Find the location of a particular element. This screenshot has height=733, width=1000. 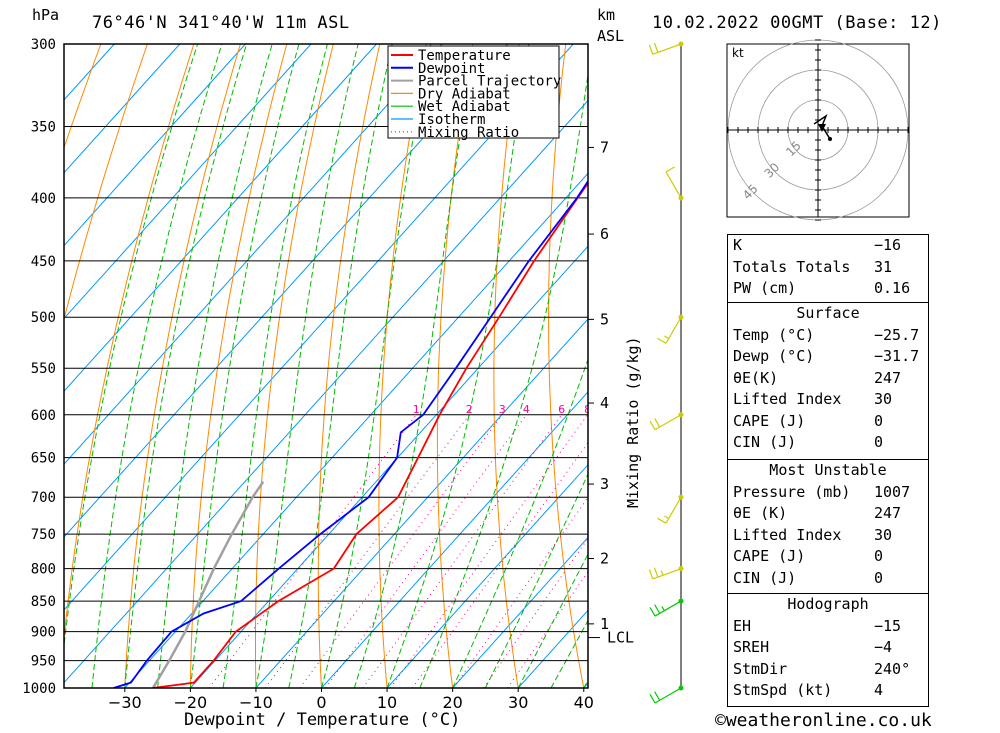

mixing-ratio-axis-label: Mixing Ratio (g/kg) is located at coordinates (633, 422).